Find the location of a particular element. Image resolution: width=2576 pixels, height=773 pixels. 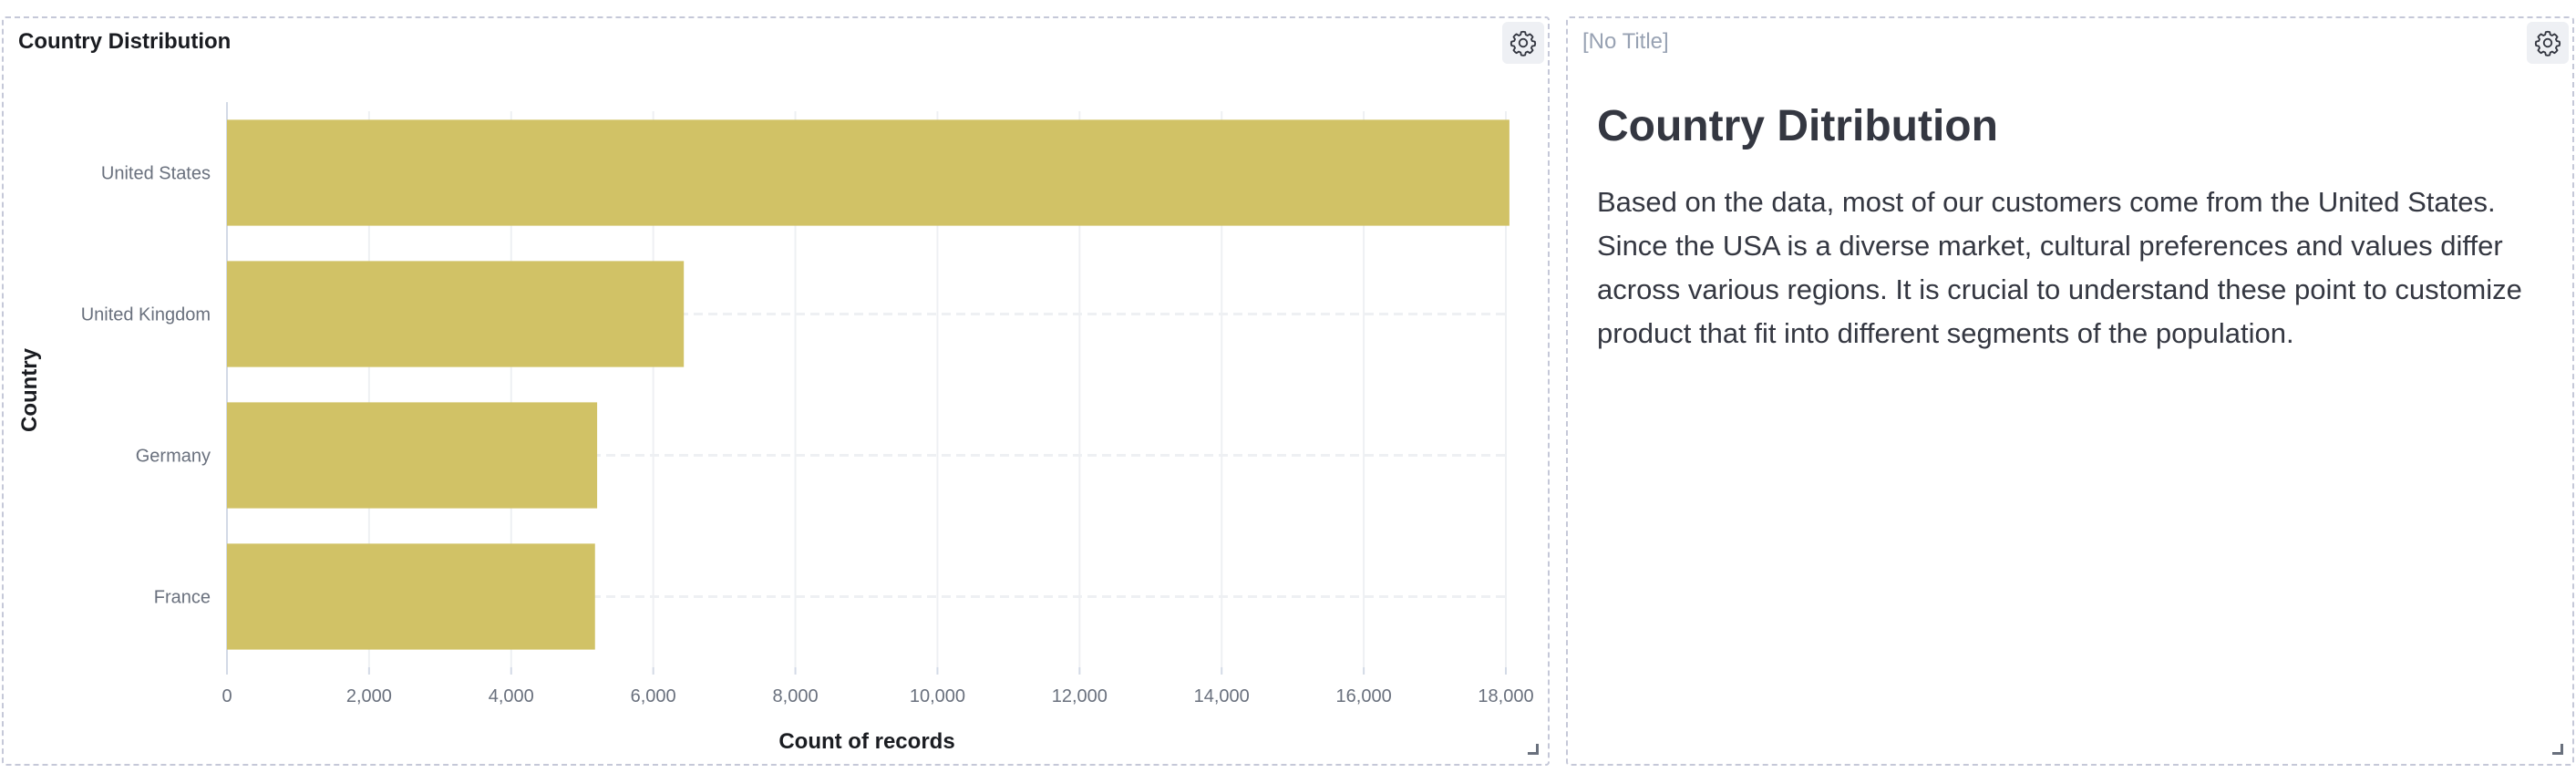

markdown-heading: Country Ditribution is located at coordinates (1797, 126).